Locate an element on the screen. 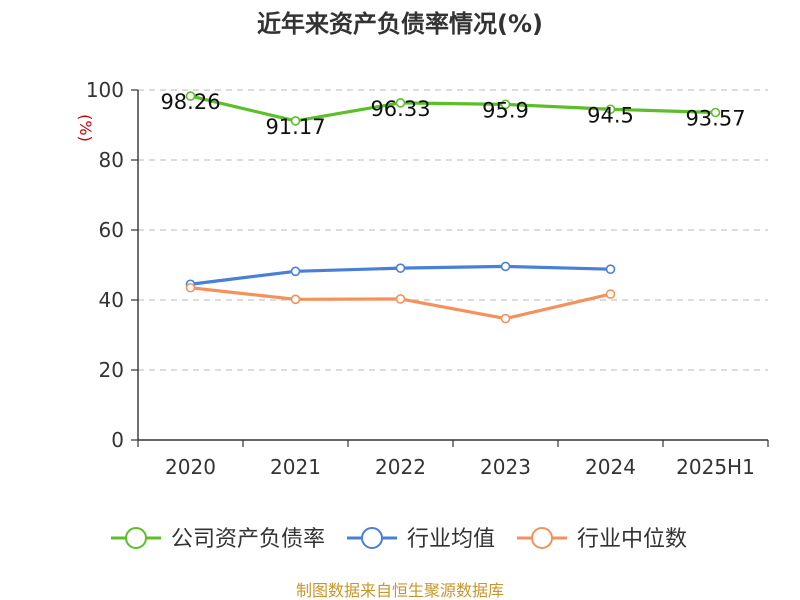 Image resolution: width=800 pixels, height=600 pixels. source-note: 制图数据来自恒生聚源数据库 is located at coordinates (400, 590).